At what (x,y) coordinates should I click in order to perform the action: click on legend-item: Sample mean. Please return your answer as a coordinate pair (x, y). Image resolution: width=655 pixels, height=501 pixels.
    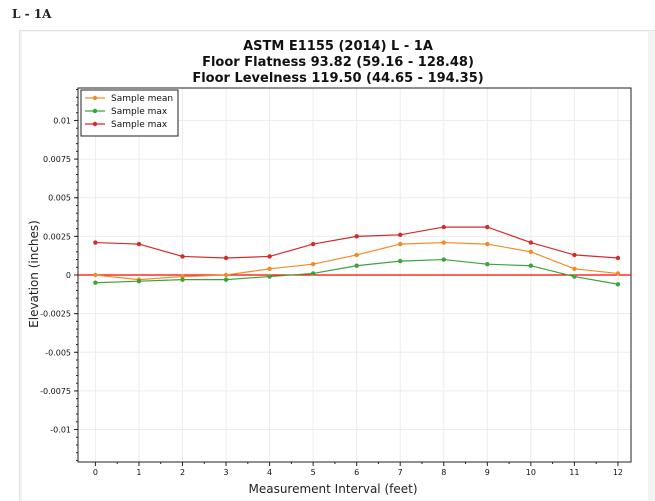
    Looking at the image, I should click on (129, 99).